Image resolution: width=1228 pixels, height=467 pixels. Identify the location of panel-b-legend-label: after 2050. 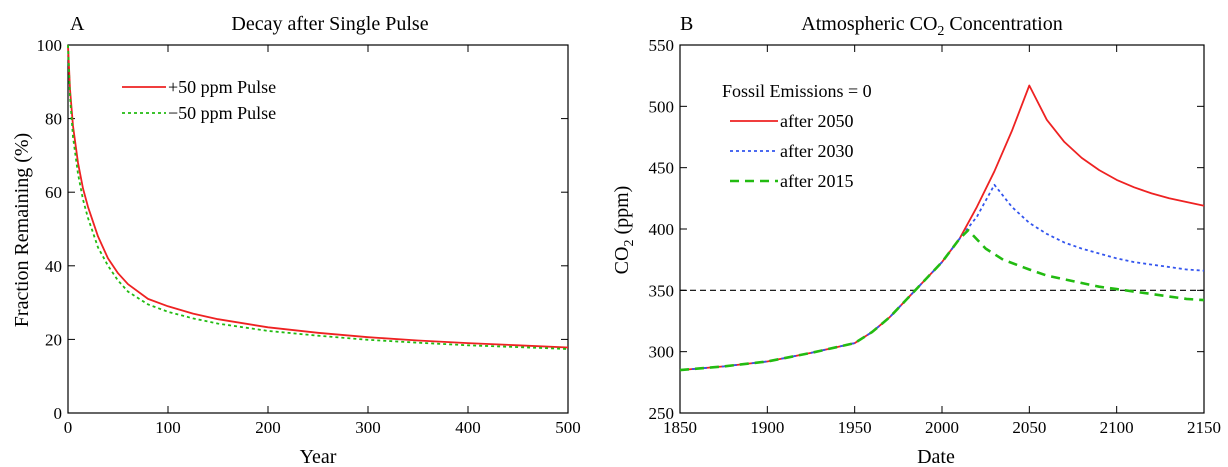
(816, 121).